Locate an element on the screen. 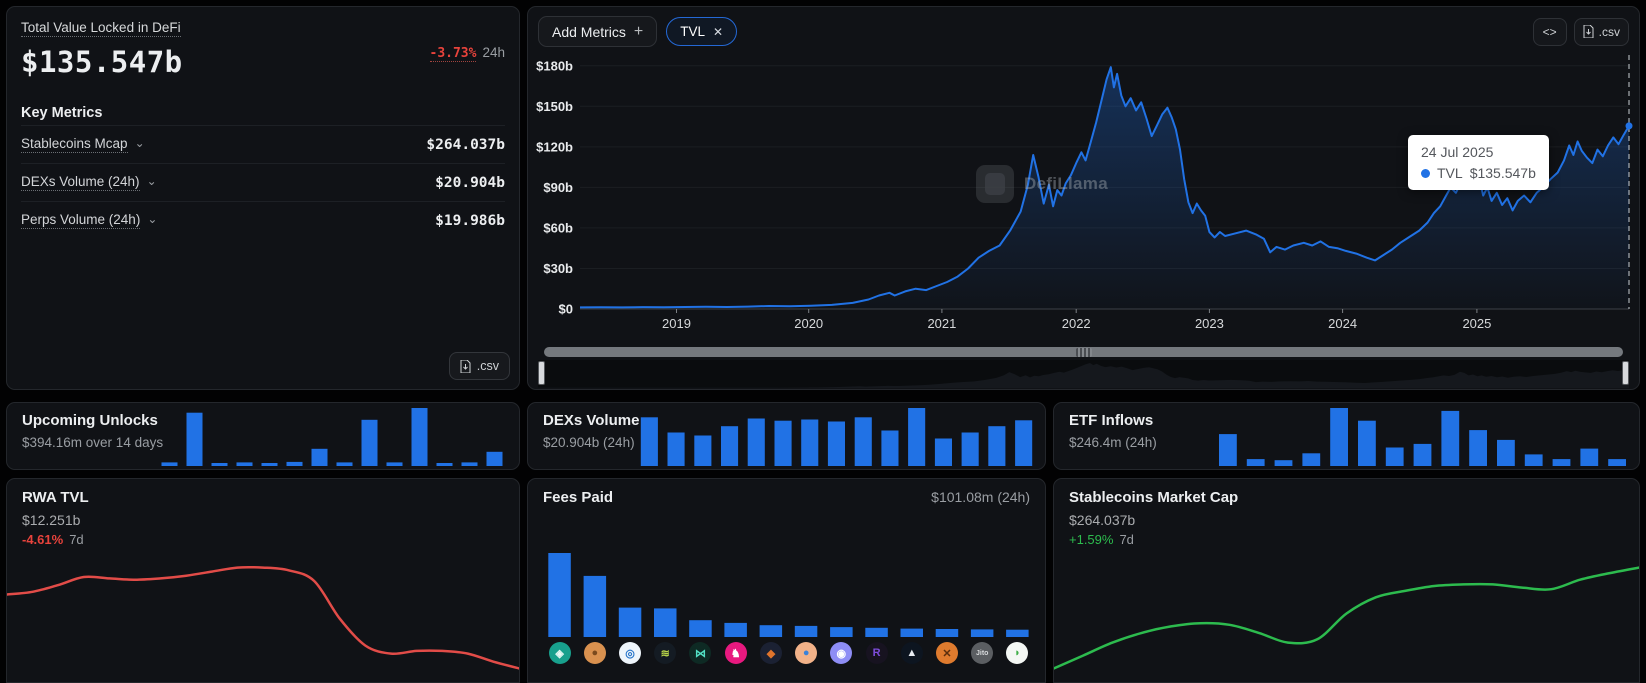 This screenshot has width=1646, height=683. fees-protocol-icon-8: ● is located at coordinates (806, 653).